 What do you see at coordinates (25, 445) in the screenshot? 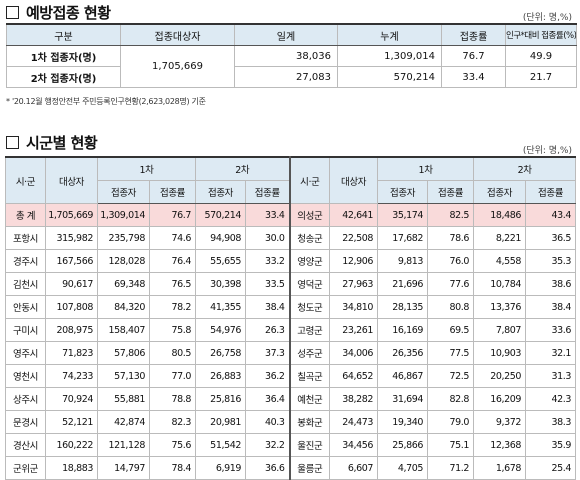
I see `region-name: 경산시` at bounding box center [25, 445].